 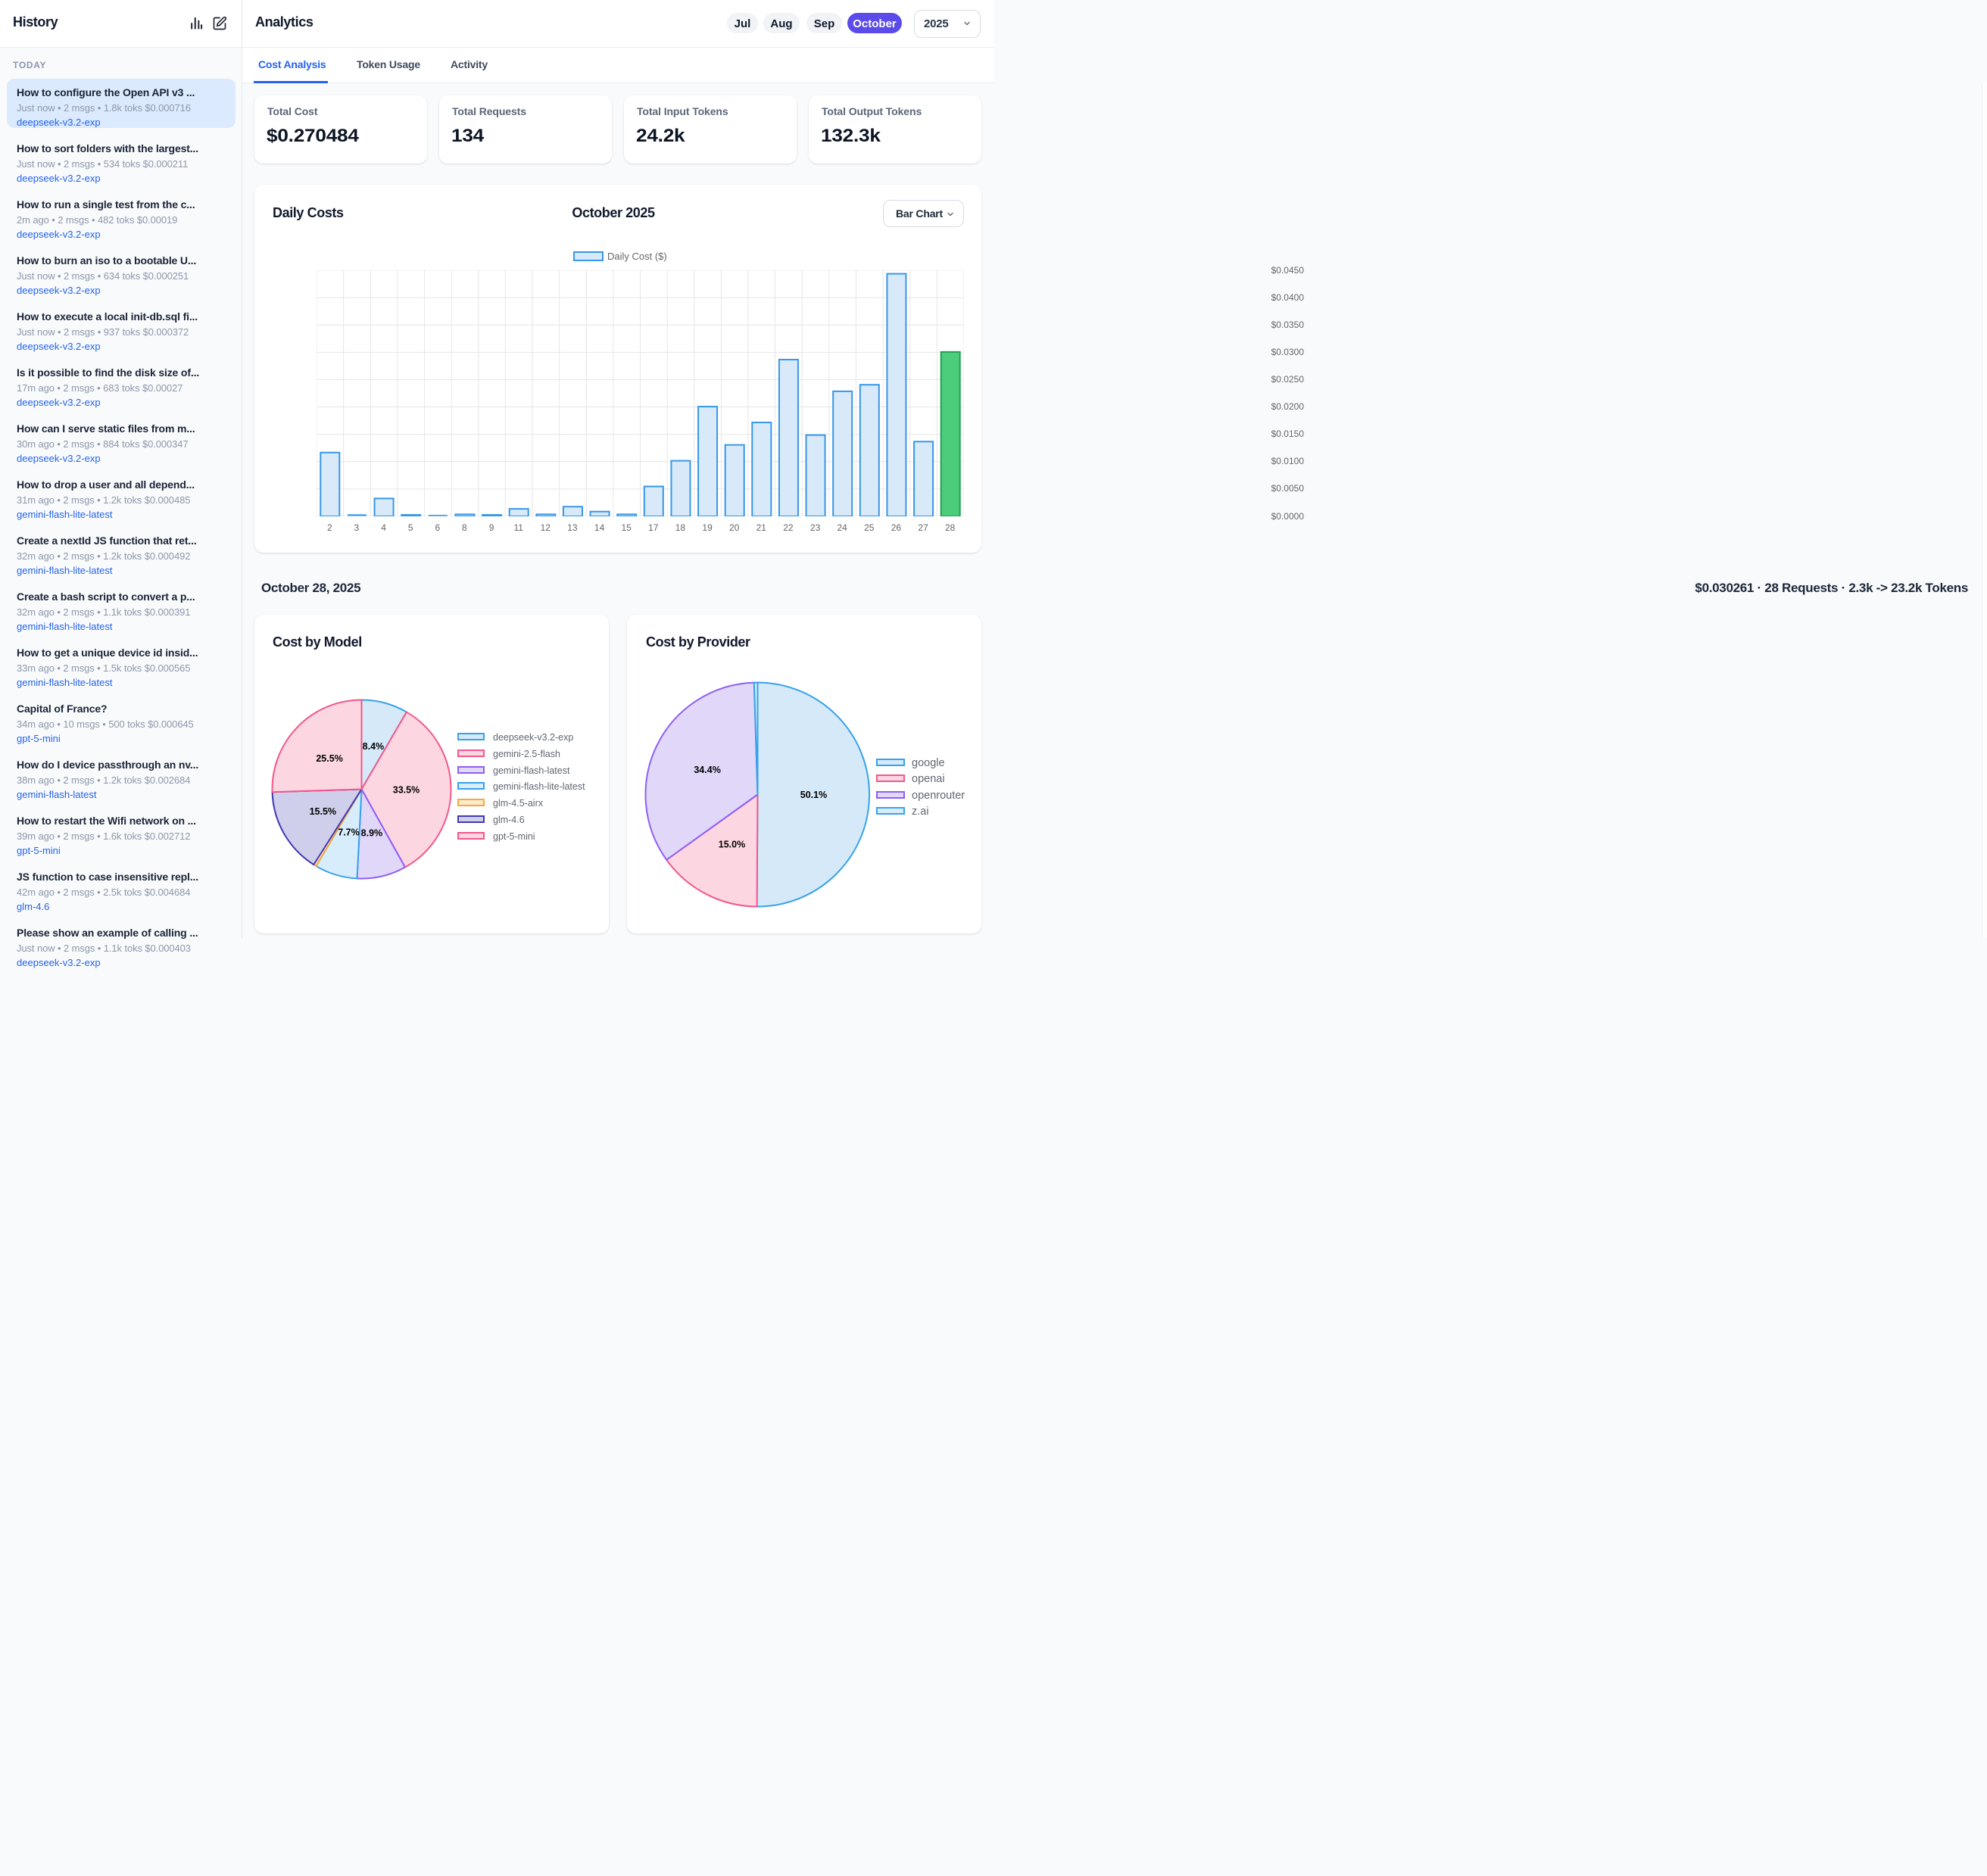 I want to click on svg-text: 15.5%, so click(x=323, y=812).